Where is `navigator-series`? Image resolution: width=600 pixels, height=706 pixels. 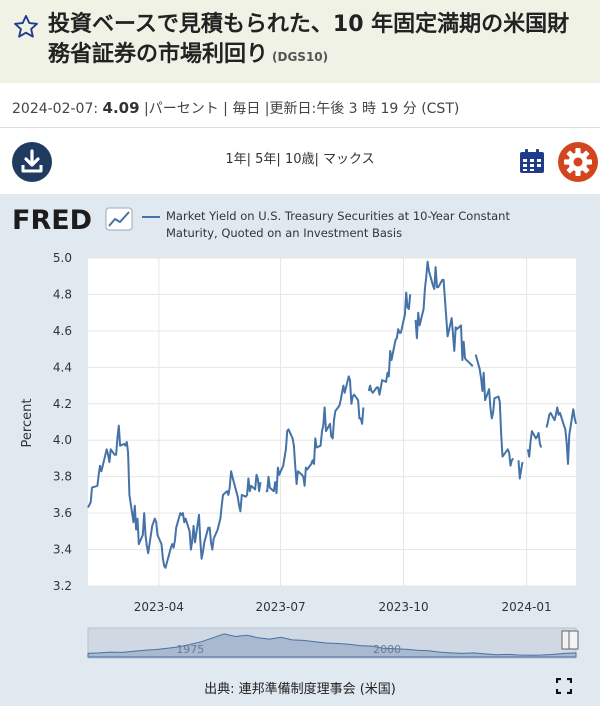 navigator-series is located at coordinates (332, 645).